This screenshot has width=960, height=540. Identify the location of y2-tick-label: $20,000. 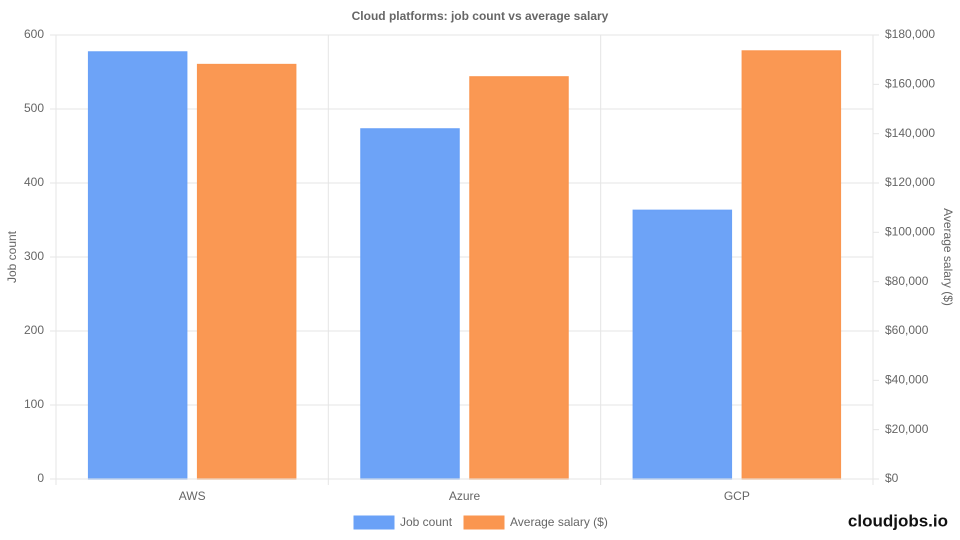
(907, 429).